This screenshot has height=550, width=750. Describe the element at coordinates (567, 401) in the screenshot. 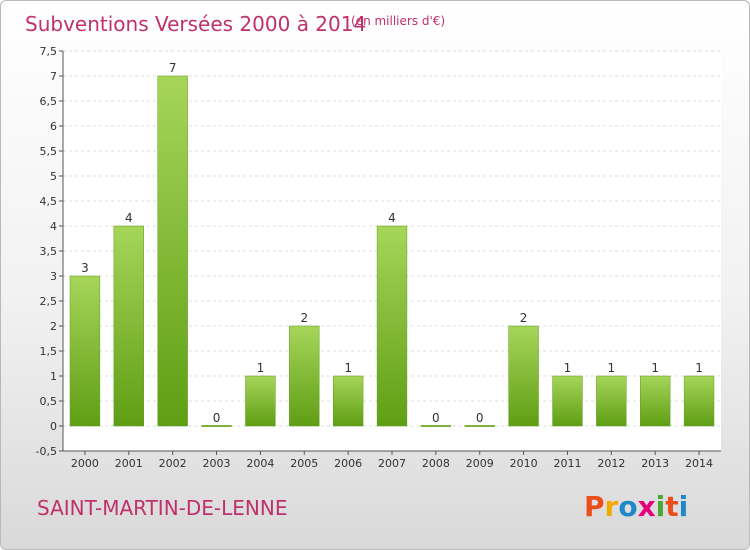

I see `bar-2011` at that location.